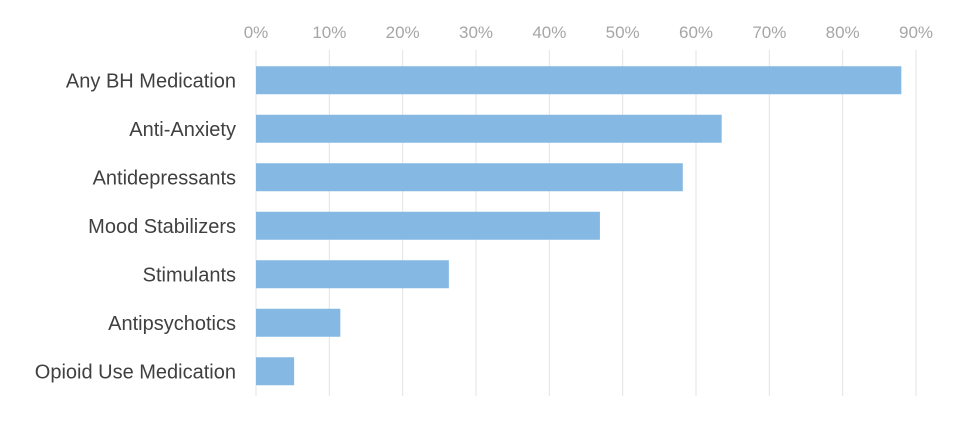 The image size is (956, 428). What do you see at coordinates (164, 178) in the screenshot?
I see `category-label: Antidepressants` at bounding box center [164, 178].